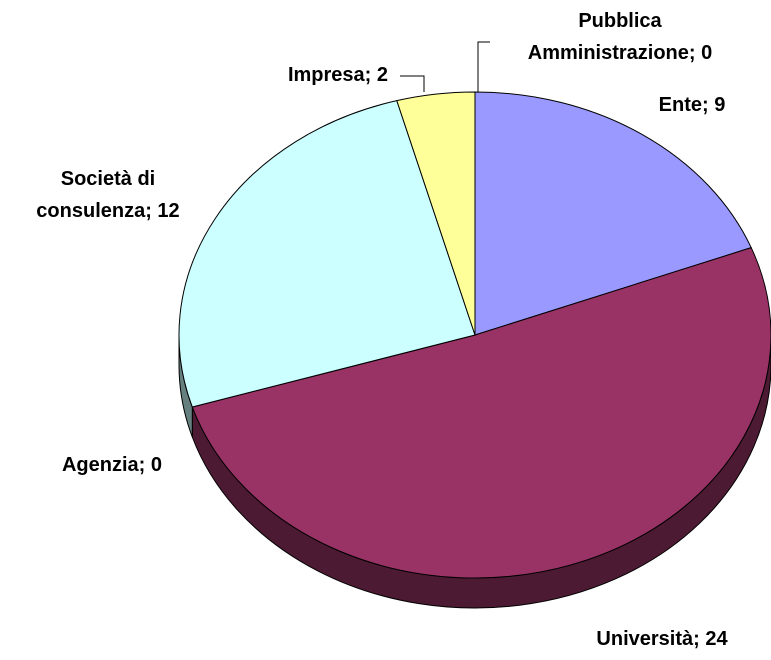 The height and width of the screenshot is (660, 771). What do you see at coordinates (108, 179) in the screenshot?
I see `data-label-line: Società di` at bounding box center [108, 179].